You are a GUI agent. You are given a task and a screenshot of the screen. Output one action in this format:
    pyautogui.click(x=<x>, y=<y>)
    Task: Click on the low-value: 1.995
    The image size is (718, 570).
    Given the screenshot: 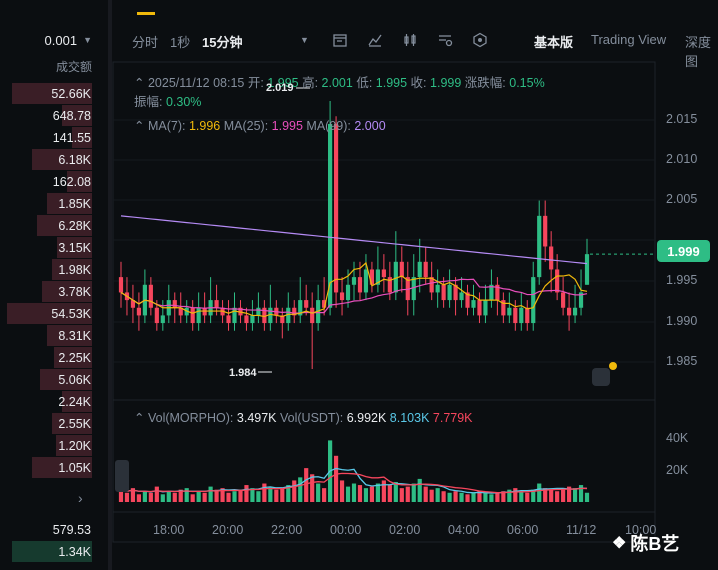 What is the action you would take?
    pyautogui.click(x=391, y=83)
    